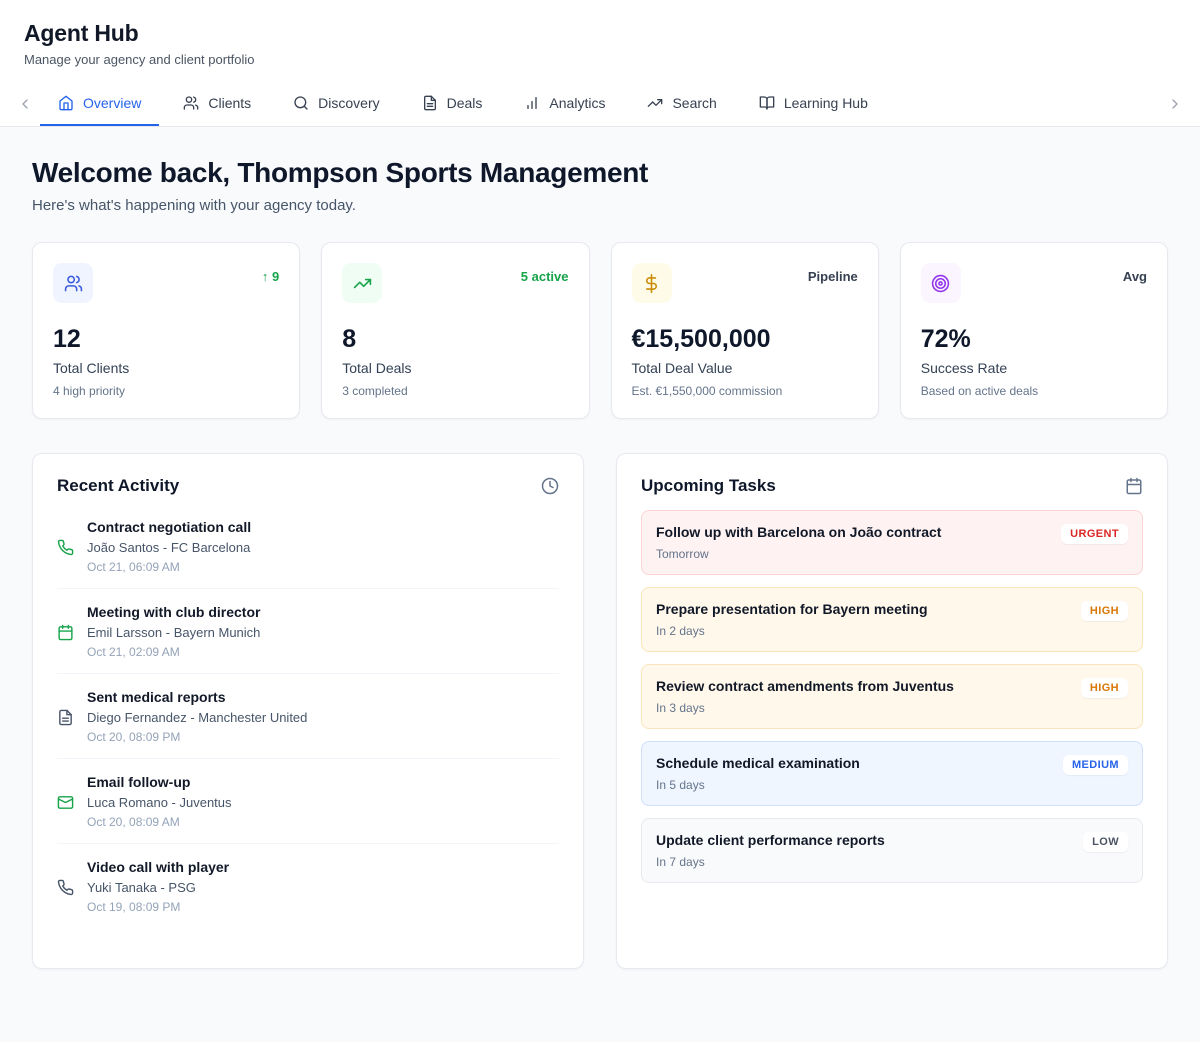 The width and height of the screenshot is (1200, 1042). I want to click on task-due-date: In 3 days, so click(680, 708).